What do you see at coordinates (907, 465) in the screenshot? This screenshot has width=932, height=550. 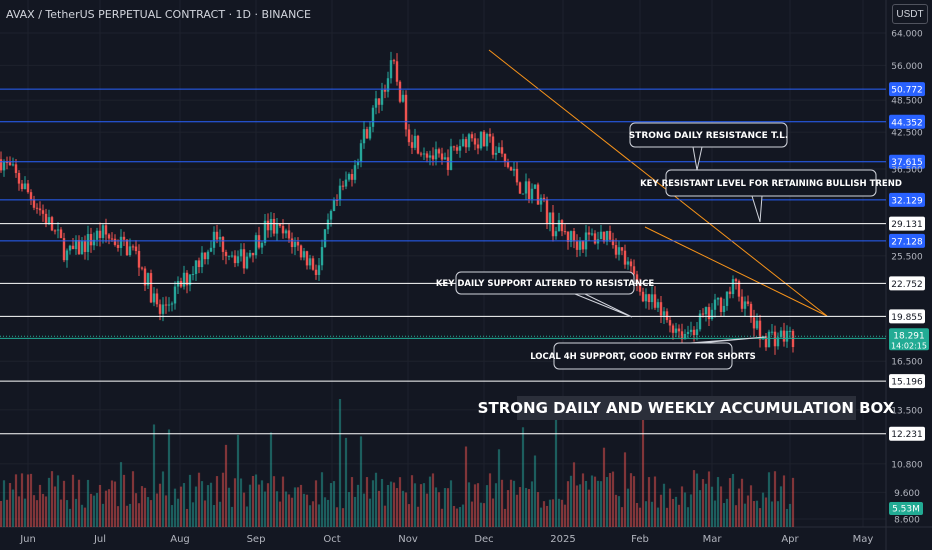 I see `y-tick-label-8: 10.800` at bounding box center [907, 465].